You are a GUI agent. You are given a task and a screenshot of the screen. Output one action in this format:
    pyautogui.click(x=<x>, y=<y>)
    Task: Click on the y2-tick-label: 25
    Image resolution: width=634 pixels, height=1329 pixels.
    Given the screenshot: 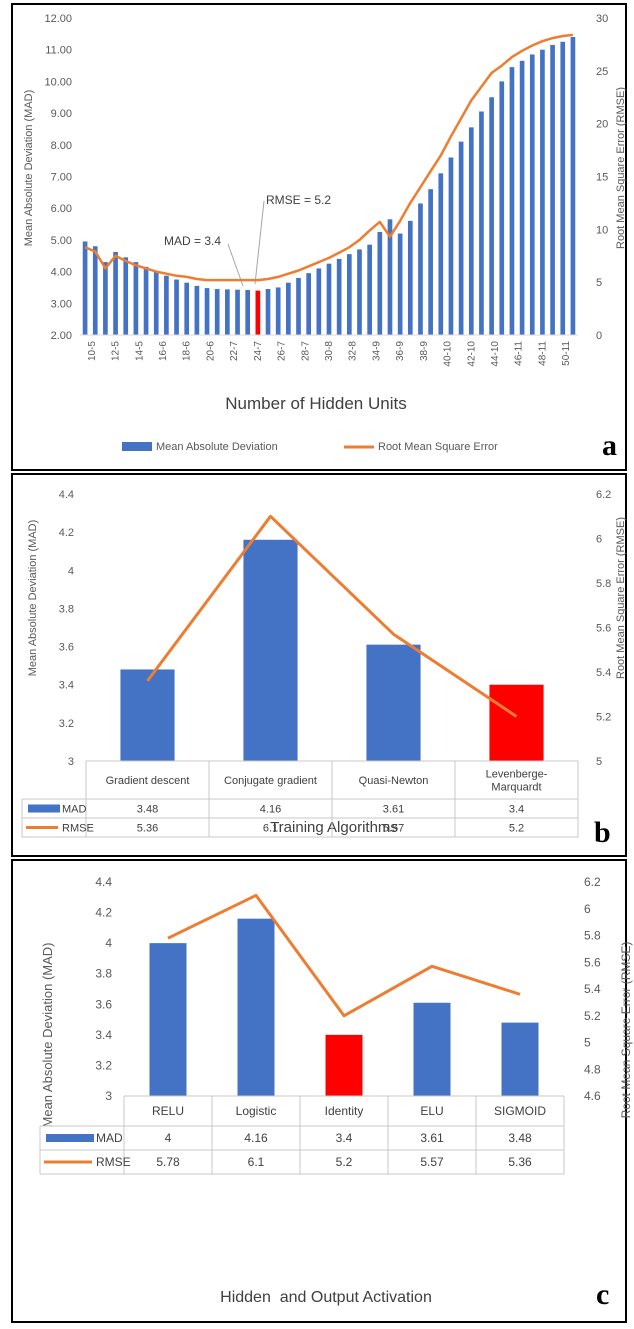 What is the action you would take?
    pyautogui.click(x=602, y=72)
    